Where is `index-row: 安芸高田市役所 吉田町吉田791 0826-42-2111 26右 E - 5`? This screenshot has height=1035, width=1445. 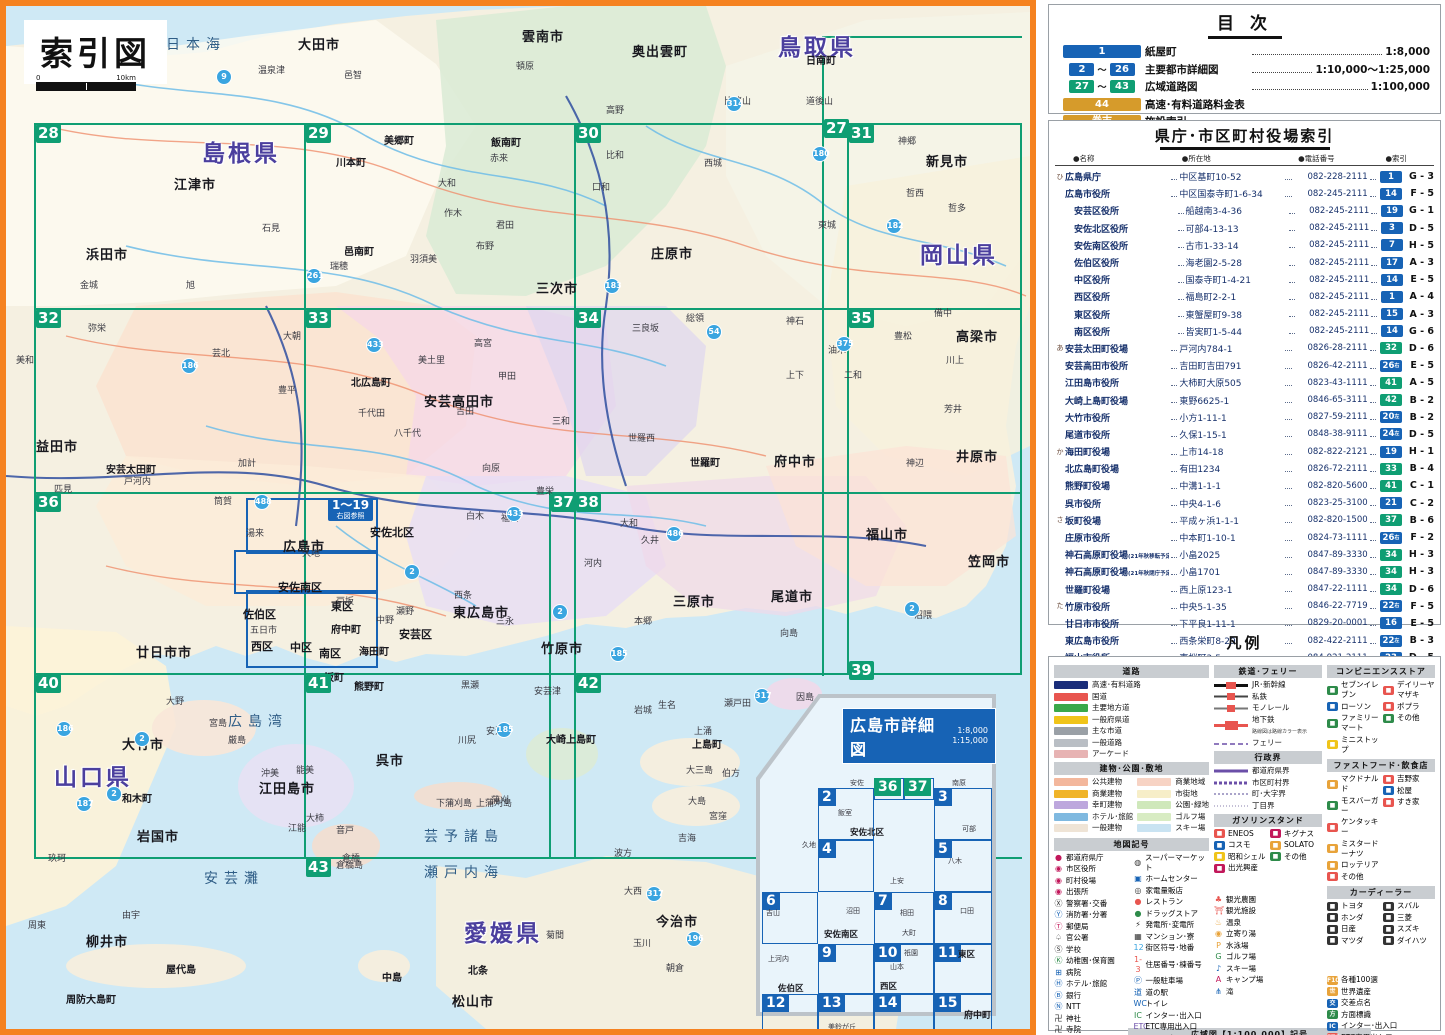 index-row: 安芸高田市役所 吉田町吉田791 0826-42-2111 26右 E - 5 is located at coordinates (1244, 365).